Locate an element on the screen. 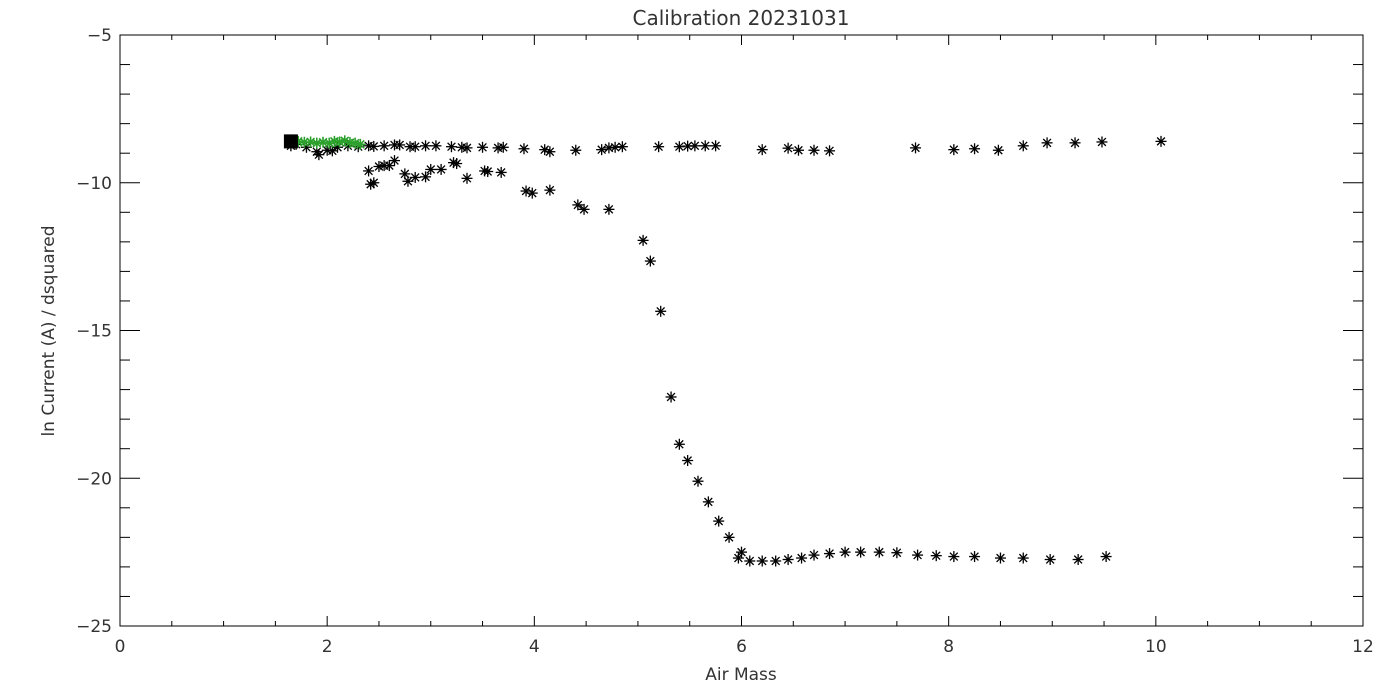 Image resolution: width=1400 pixels, height=700 pixels. y-tick-label: −10 is located at coordinates (94, 184).